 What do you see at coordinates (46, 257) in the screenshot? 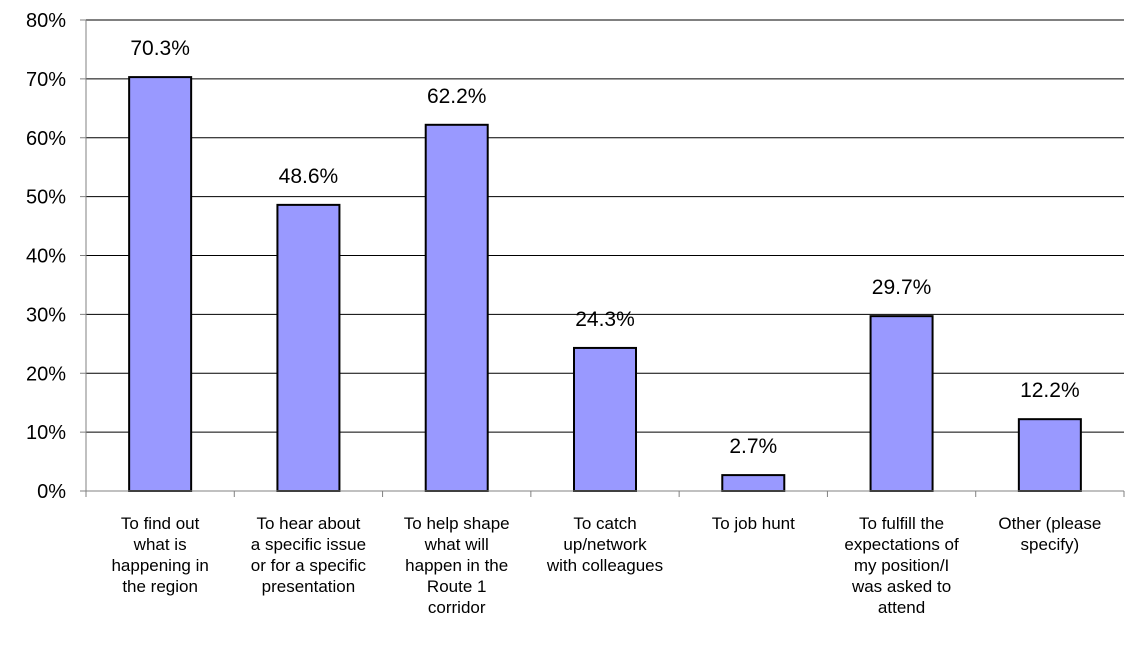
I see `y-tick-label: 40%` at bounding box center [46, 257].